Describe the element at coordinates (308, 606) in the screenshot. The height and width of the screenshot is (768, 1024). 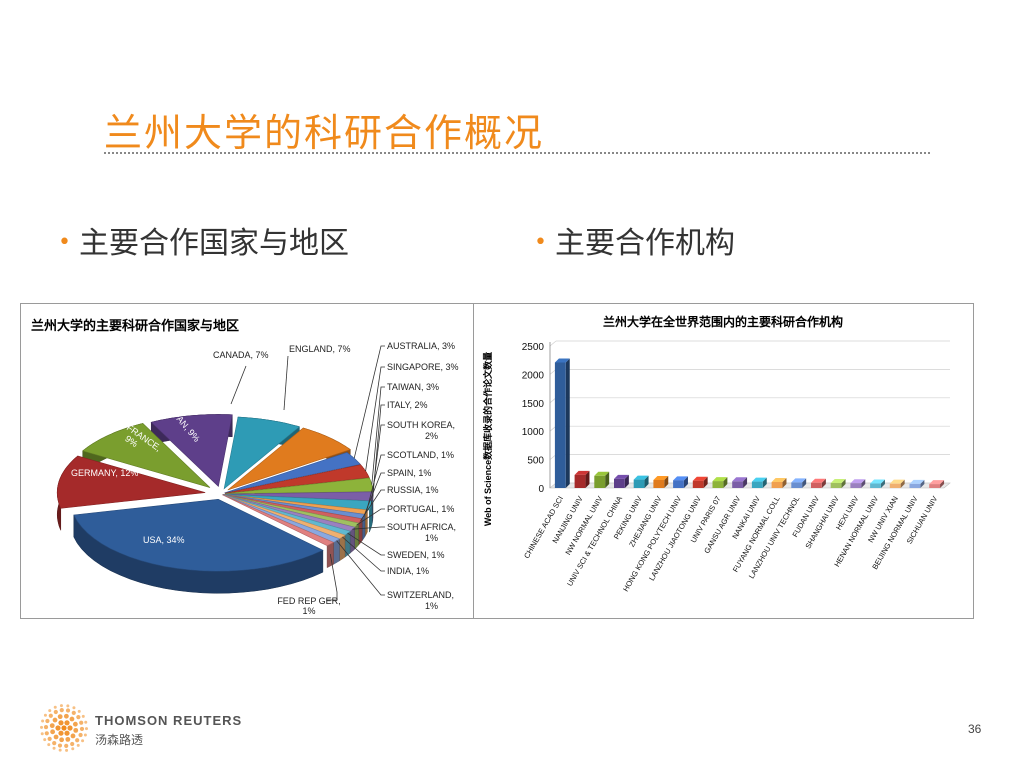
I see `pie-label: FED REP GER, 1%` at that location.